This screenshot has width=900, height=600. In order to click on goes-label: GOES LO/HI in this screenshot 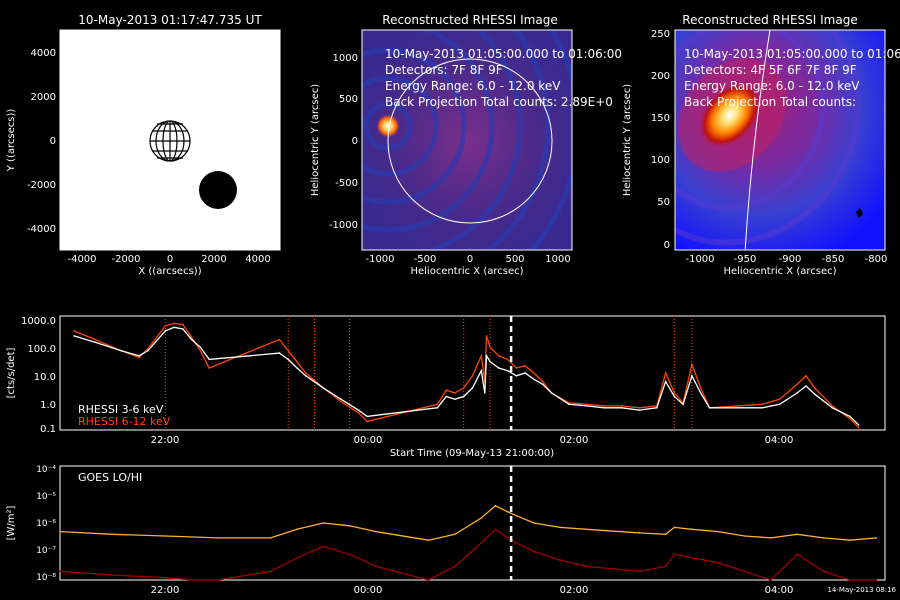, I will do `click(110, 477)`.